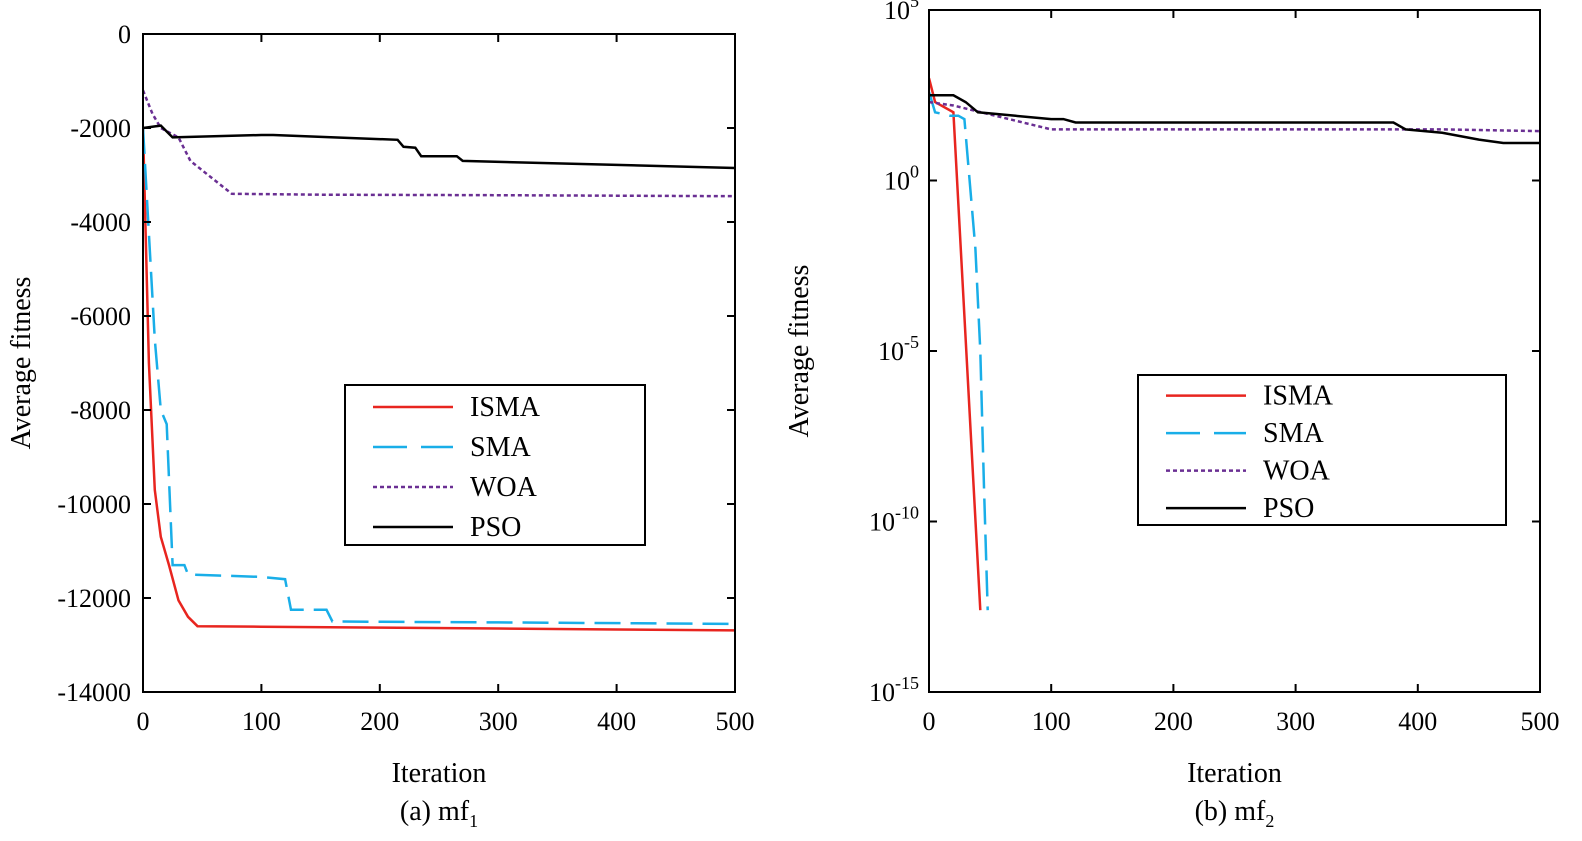 The image size is (1582, 841). I want to click on y-tick-label: 10⁻⁵, so click(898, 349).